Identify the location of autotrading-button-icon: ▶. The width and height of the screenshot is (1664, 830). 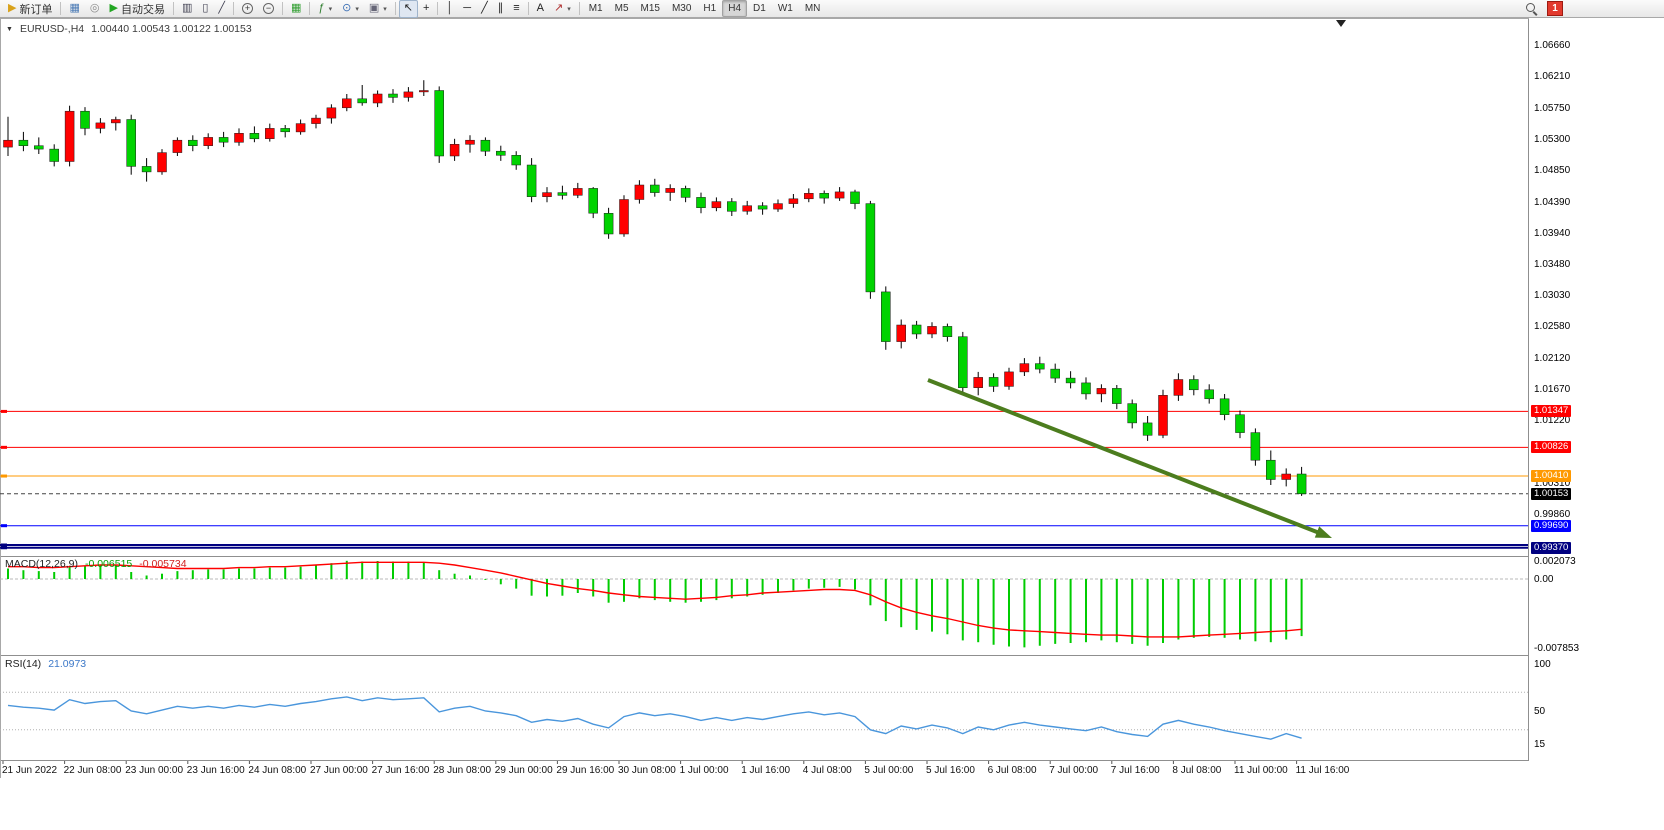
(113, 8).